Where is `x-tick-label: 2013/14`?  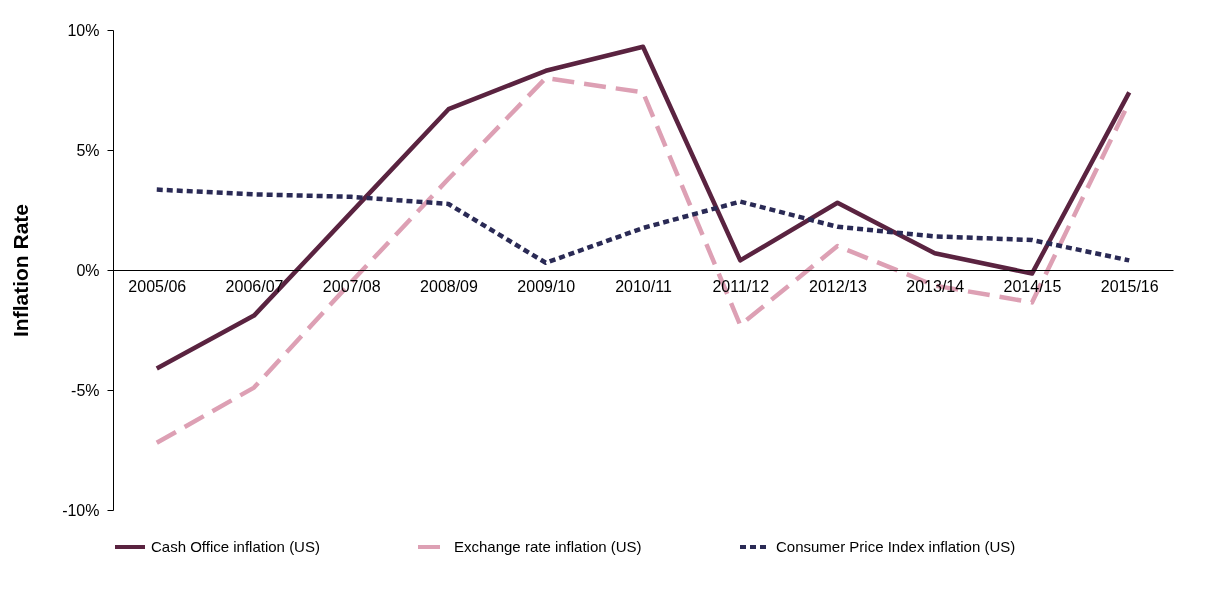
x-tick-label: 2013/14 is located at coordinates (935, 286).